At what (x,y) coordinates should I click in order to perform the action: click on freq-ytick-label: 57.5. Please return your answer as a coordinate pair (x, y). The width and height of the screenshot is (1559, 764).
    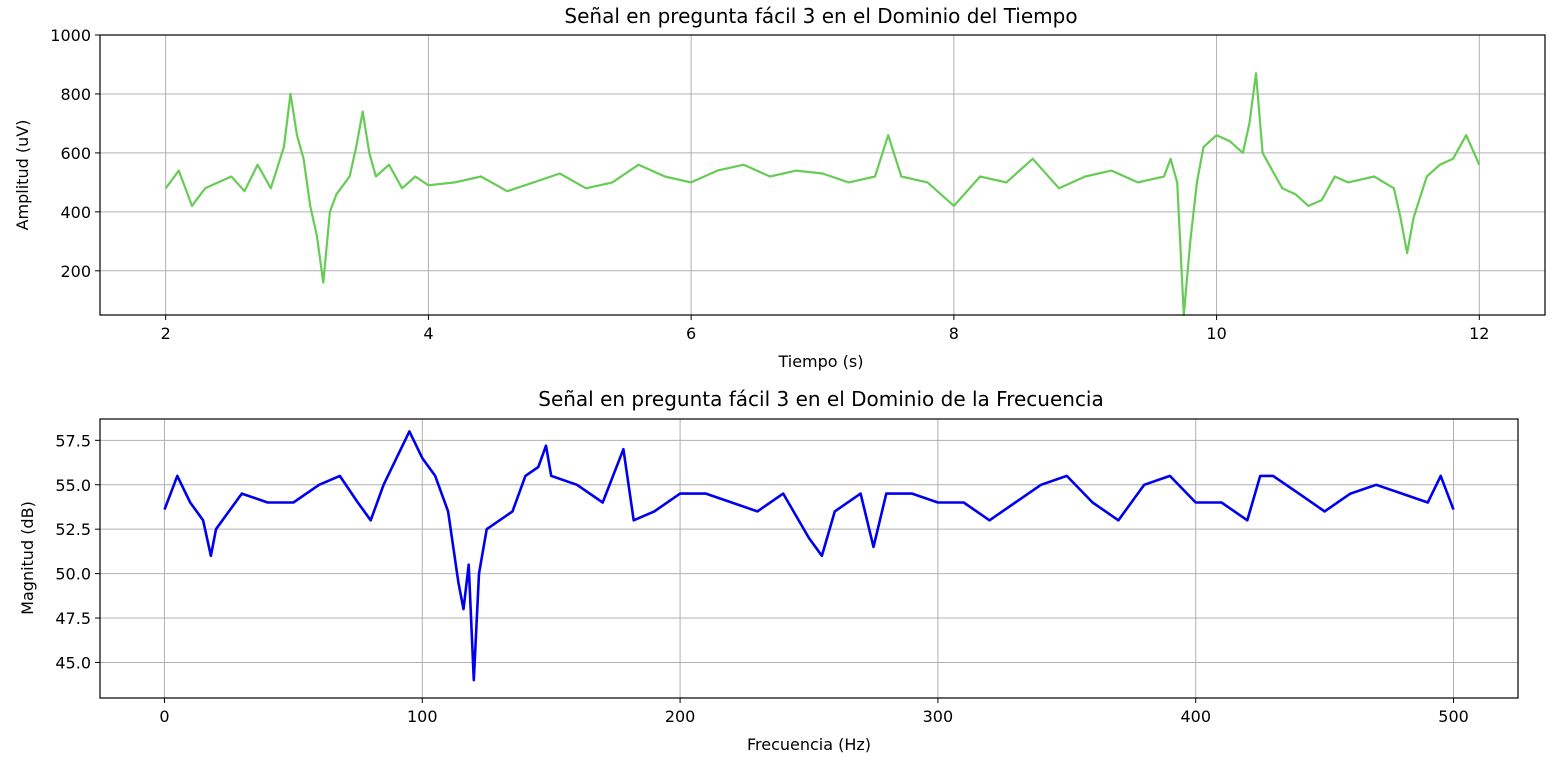
    Looking at the image, I should click on (73, 440).